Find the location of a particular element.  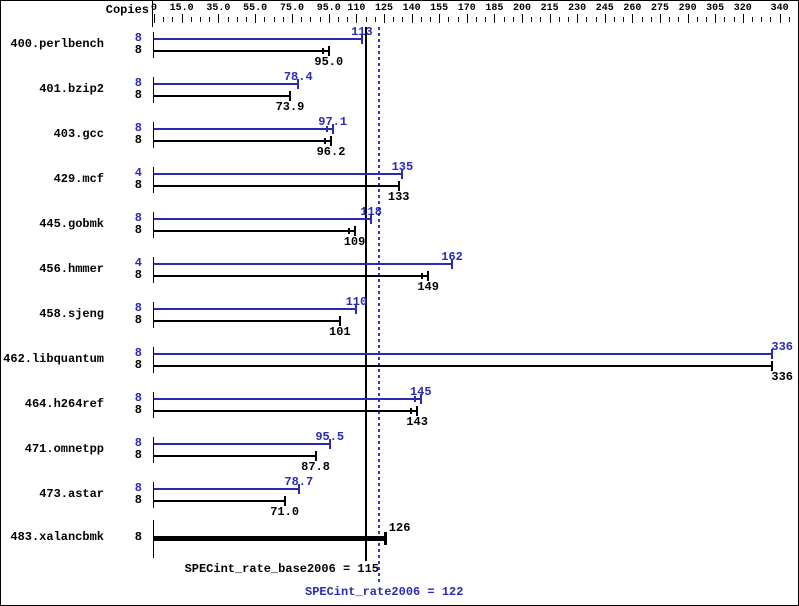

benchmark-label: 429.mcf is located at coordinates (78, 179).